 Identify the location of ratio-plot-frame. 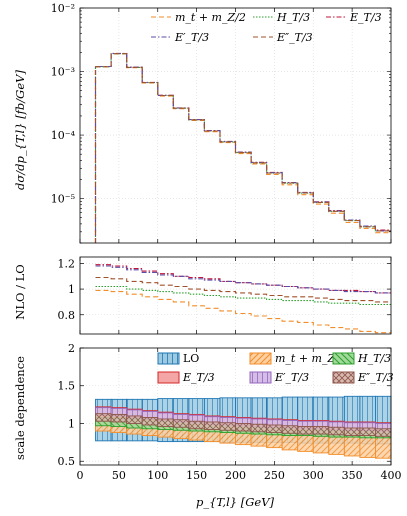
(235, 295).